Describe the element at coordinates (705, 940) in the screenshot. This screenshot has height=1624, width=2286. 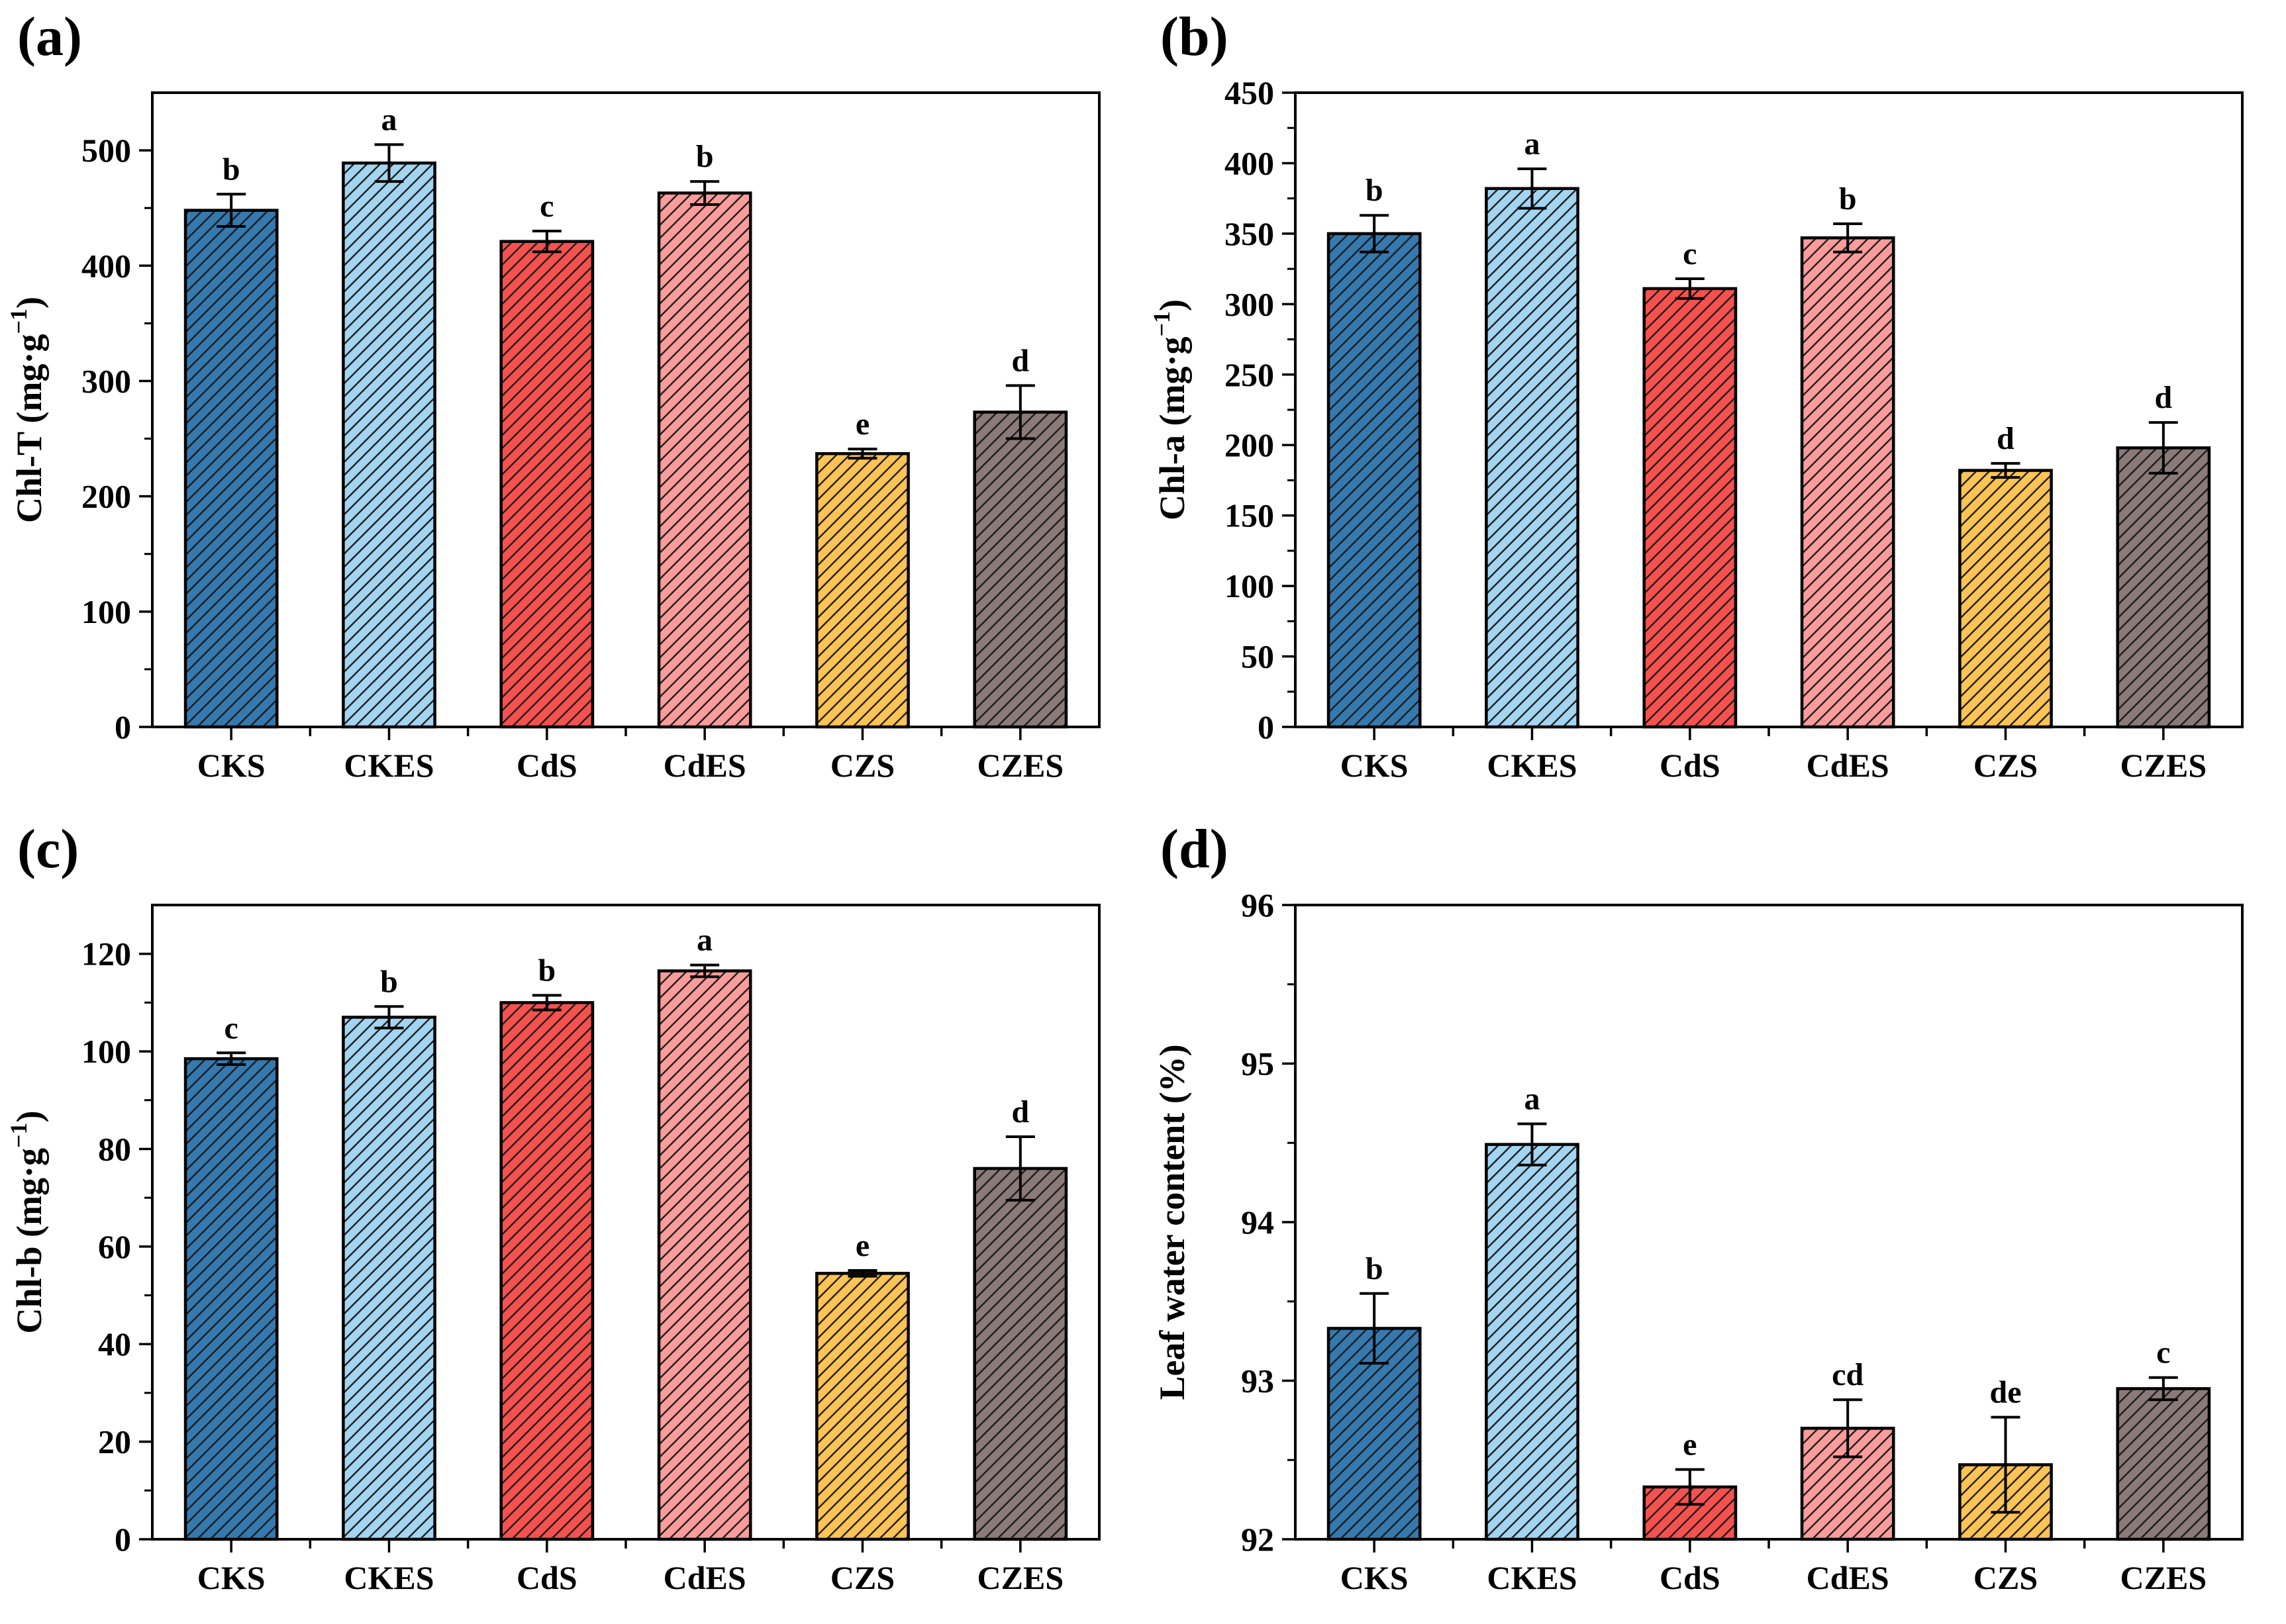
I see `sig-letter-CdES: a` at that location.